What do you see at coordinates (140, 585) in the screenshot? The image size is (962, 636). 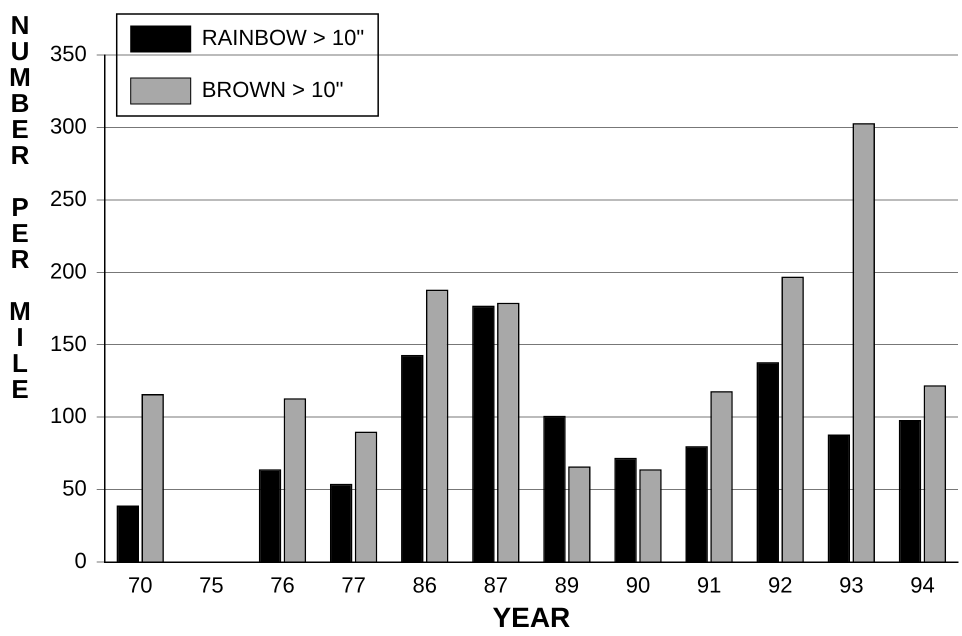 I see `x-tick-label: 70` at bounding box center [140, 585].